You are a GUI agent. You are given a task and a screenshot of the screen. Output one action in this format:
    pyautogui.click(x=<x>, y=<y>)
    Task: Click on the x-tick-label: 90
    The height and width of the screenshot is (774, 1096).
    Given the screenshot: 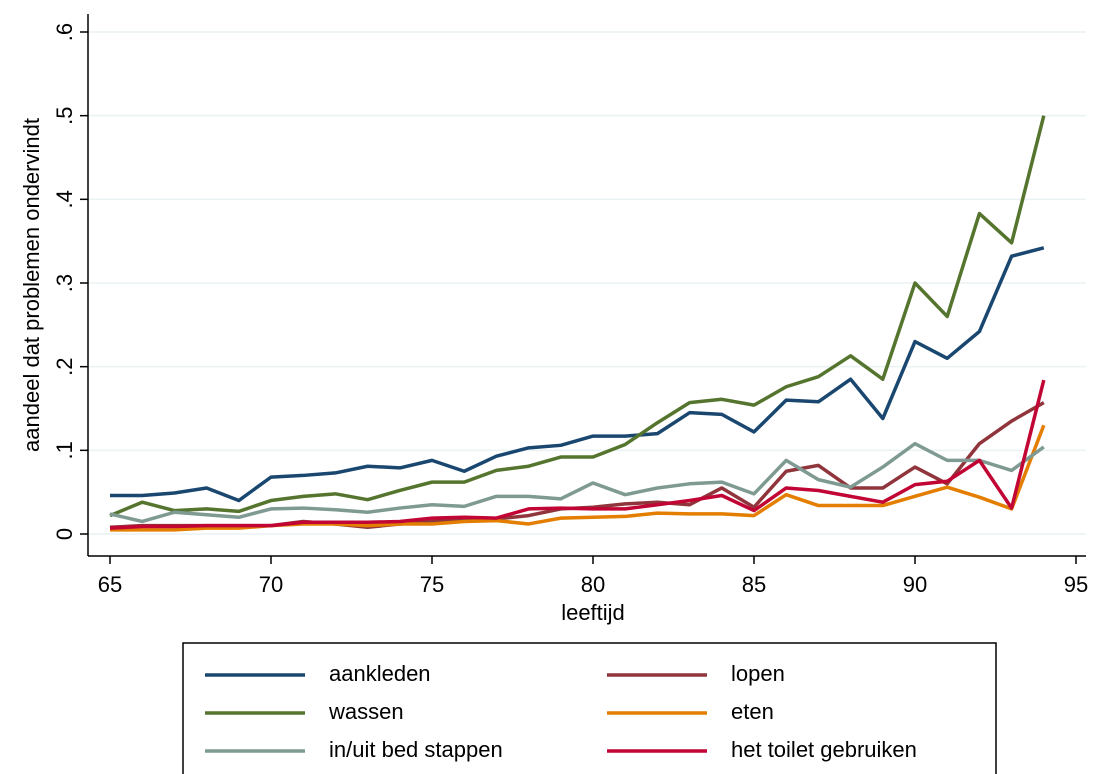 What is the action you would take?
    pyautogui.click(x=915, y=584)
    